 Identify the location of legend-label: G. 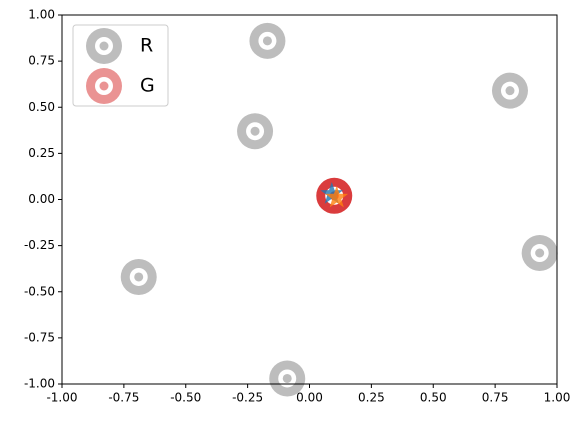
(147, 86).